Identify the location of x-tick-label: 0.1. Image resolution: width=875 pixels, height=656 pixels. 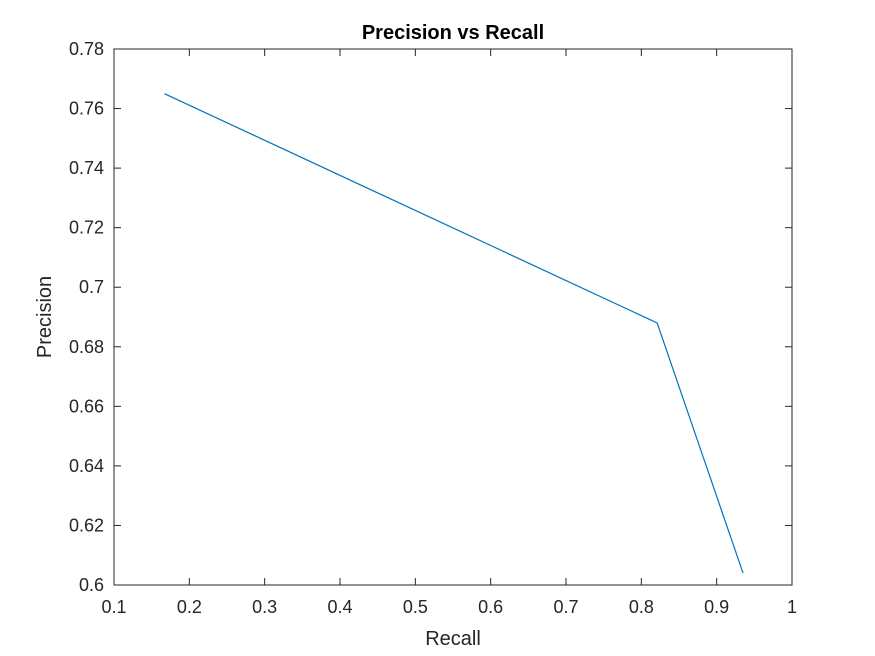
(113, 607).